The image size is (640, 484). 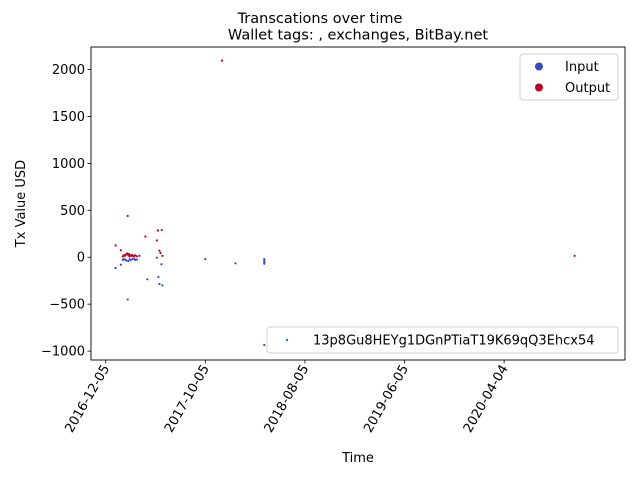 I want to click on x-tick-label: 2020-04-04, so click(x=486, y=399).